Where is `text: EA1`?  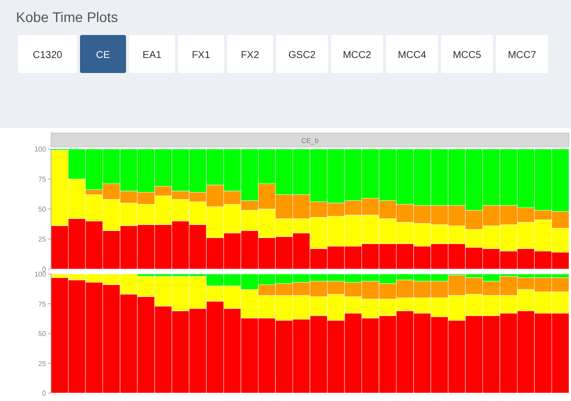 text: EA1 is located at coordinates (152, 55).